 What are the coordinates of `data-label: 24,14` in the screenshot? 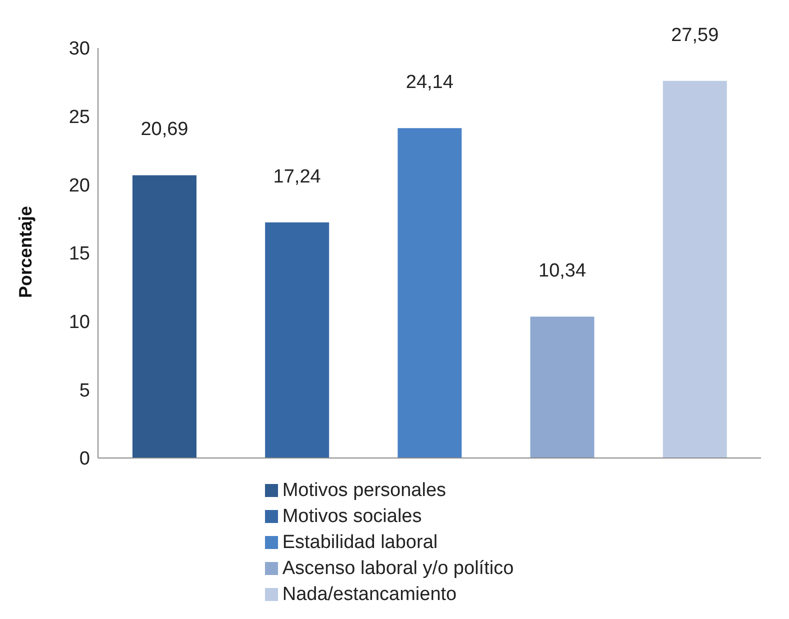 It's located at (430, 83).